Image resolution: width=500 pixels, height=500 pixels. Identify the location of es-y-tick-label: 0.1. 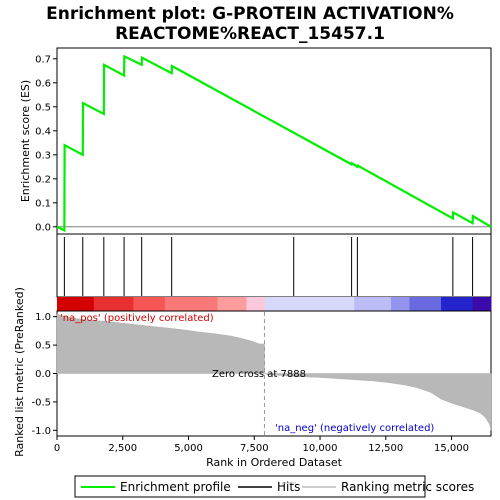
(43, 203).